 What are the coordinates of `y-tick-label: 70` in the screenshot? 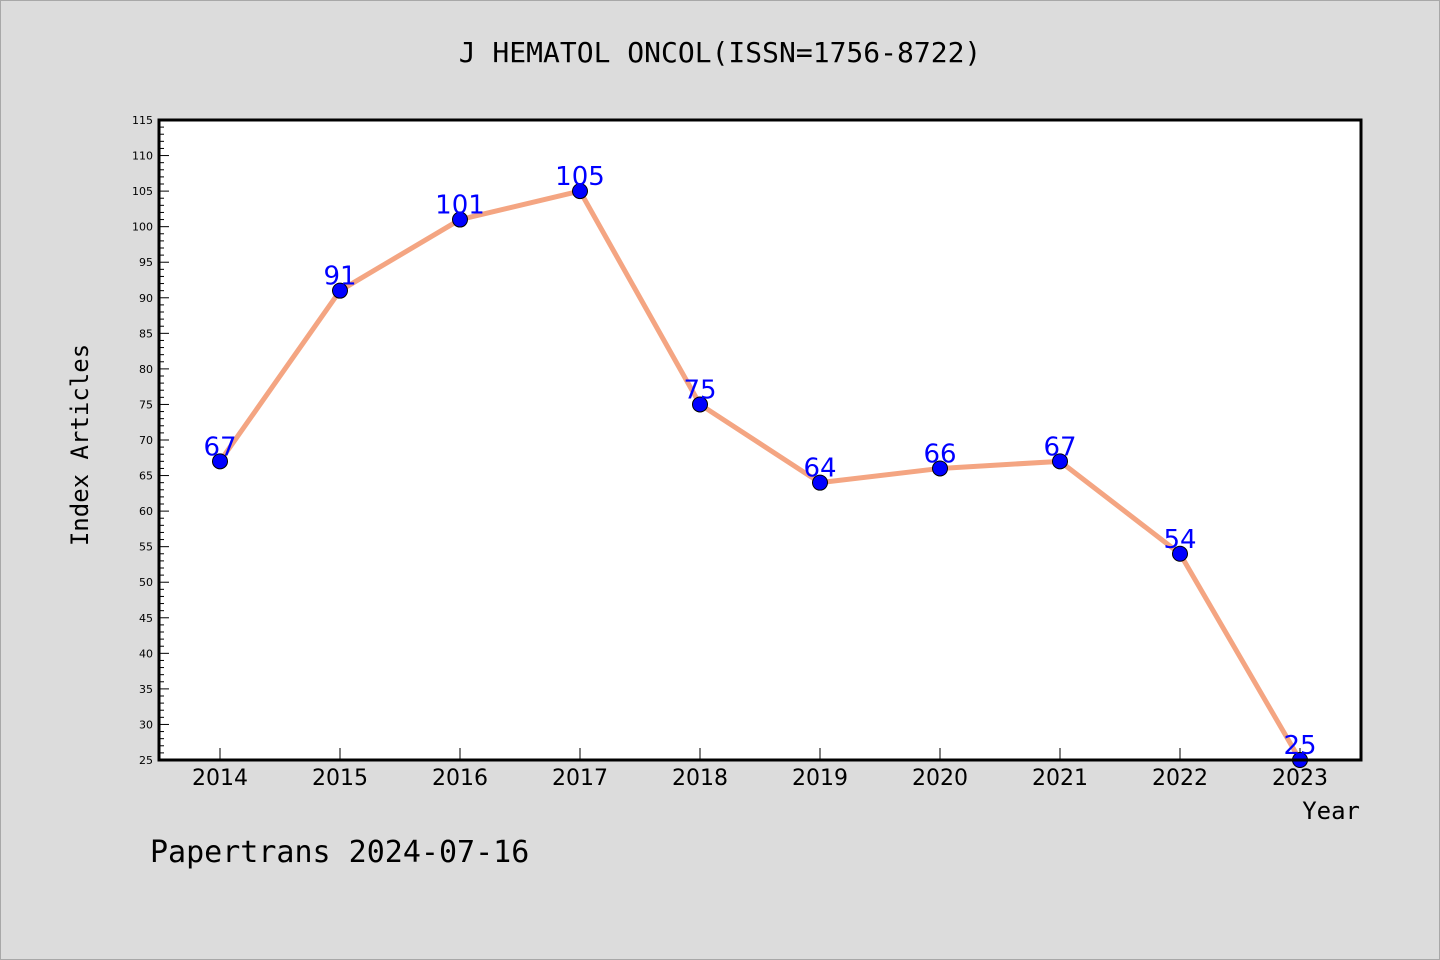 It's located at (146, 440).